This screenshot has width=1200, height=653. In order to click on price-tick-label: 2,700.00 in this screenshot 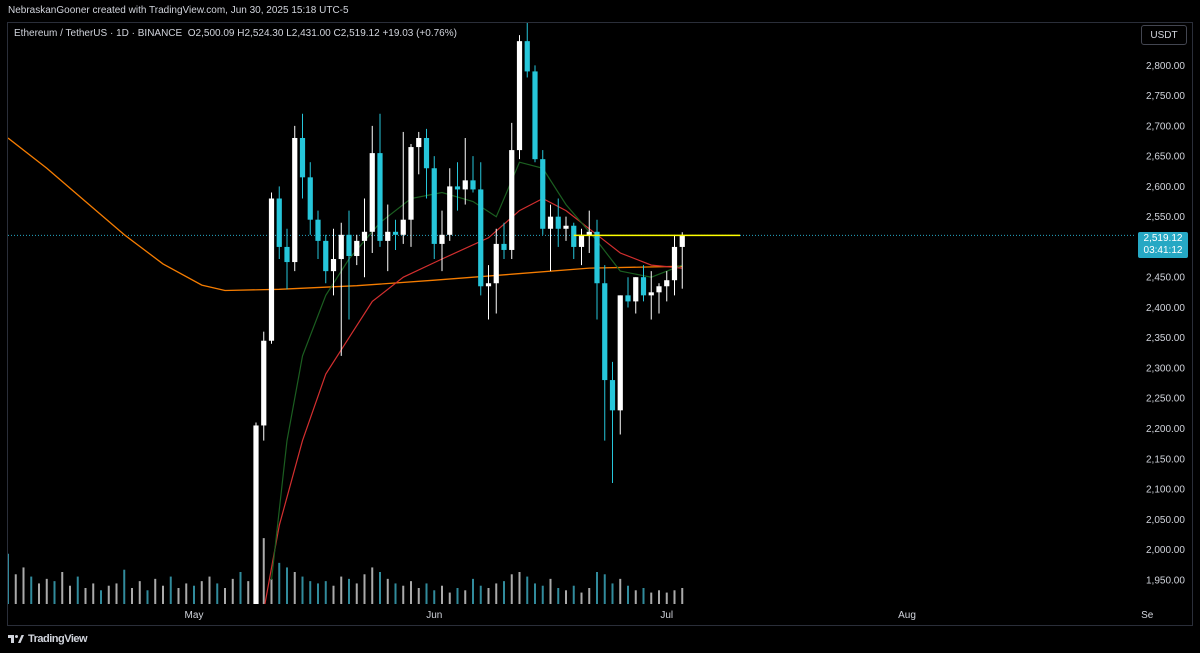, I will do `click(1165, 126)`.